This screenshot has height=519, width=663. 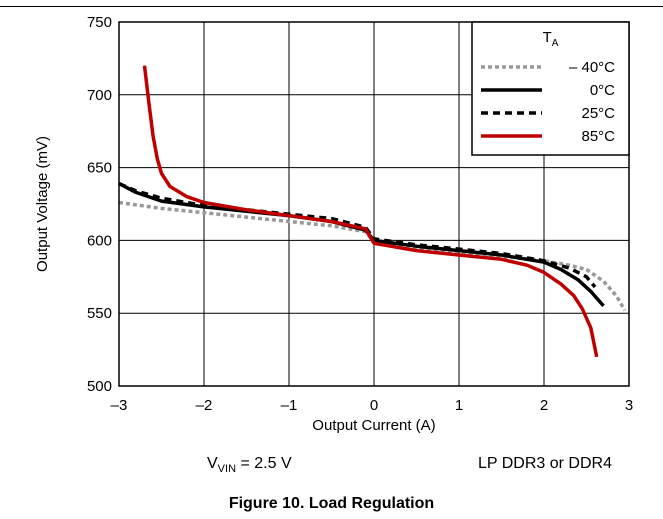 What do you see at coordinates (373, 425) in the screenshot?
I see `x-axis-title: Output Current (A)` at bounding box center [373, 425].